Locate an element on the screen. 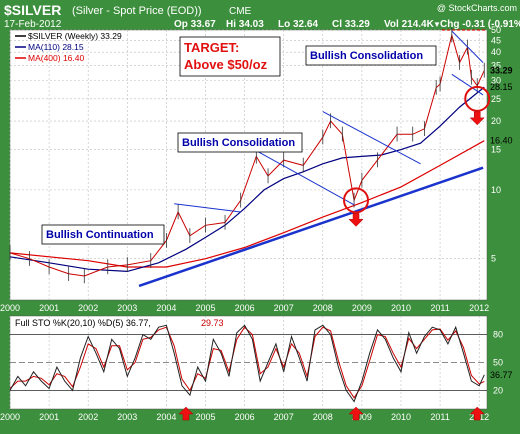 The image size is (520, 434). header-symbol: $SILVER is located at coordinates (32, 10).